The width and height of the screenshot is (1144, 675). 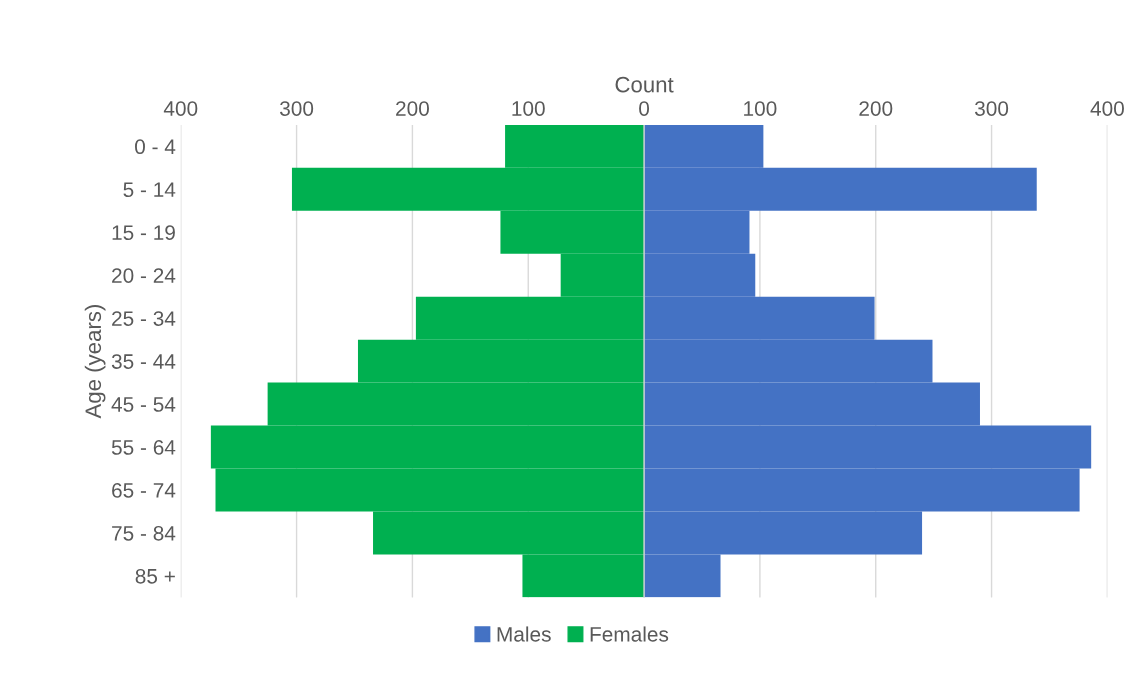 What do you see at coordinates (144, 533) in the screenshot?
I see `y-tick-label: 75 - 84` at bounding box center [144, 533].